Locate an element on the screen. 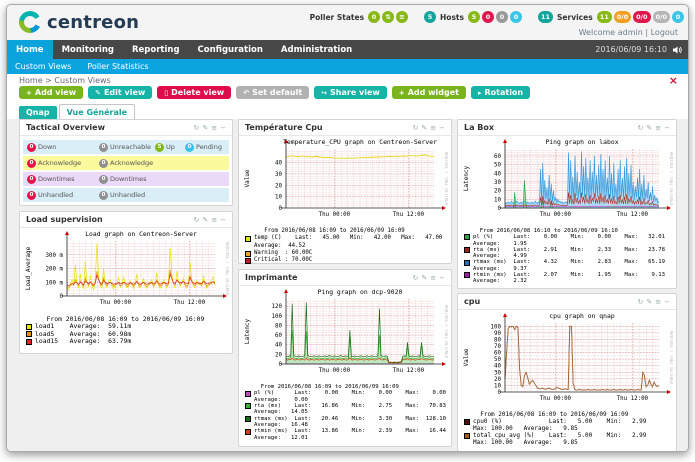 This screenshot has width=695, height=462. legend-line: rta (ms) Last: 2.91 Min: 2.33 Max: 23.78 is located at coordinates (570, 250).